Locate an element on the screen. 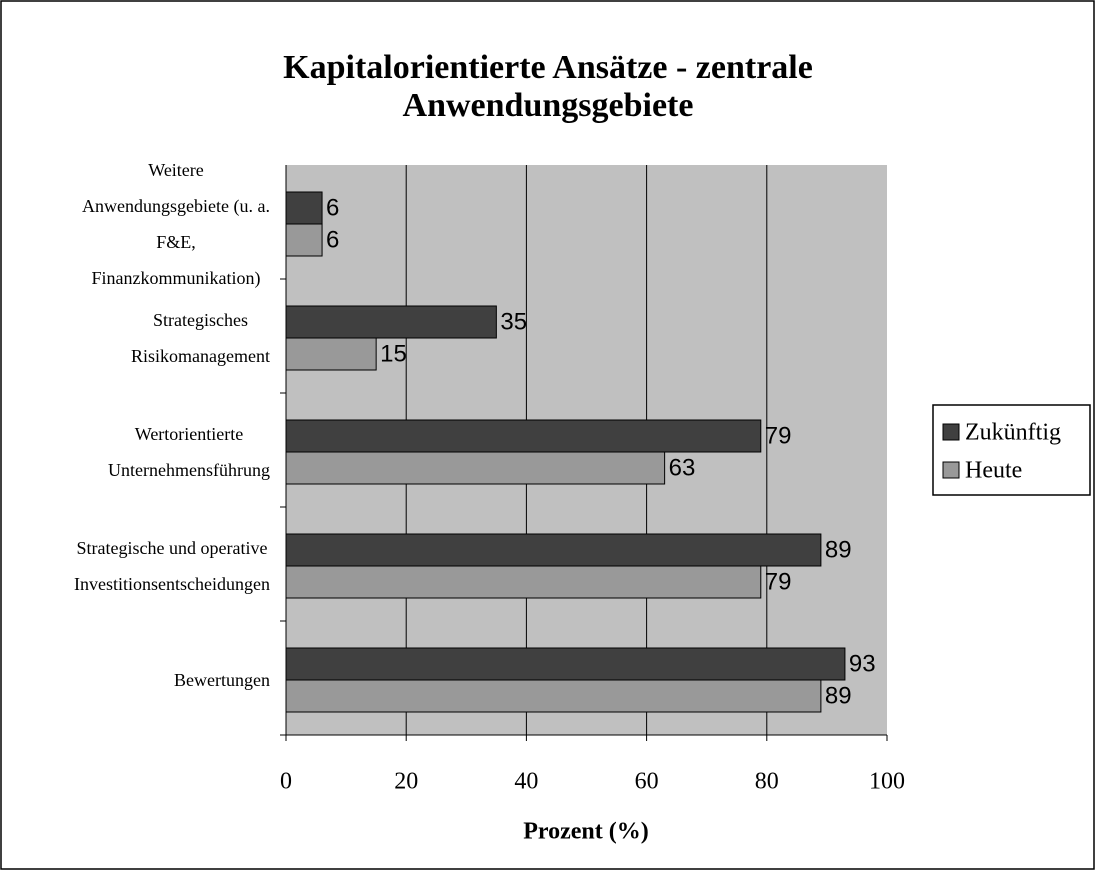 The height and width of the screenshot is (871, 1096). y-tick-label: Unternehmensführung is located at coordinates (189, 470).